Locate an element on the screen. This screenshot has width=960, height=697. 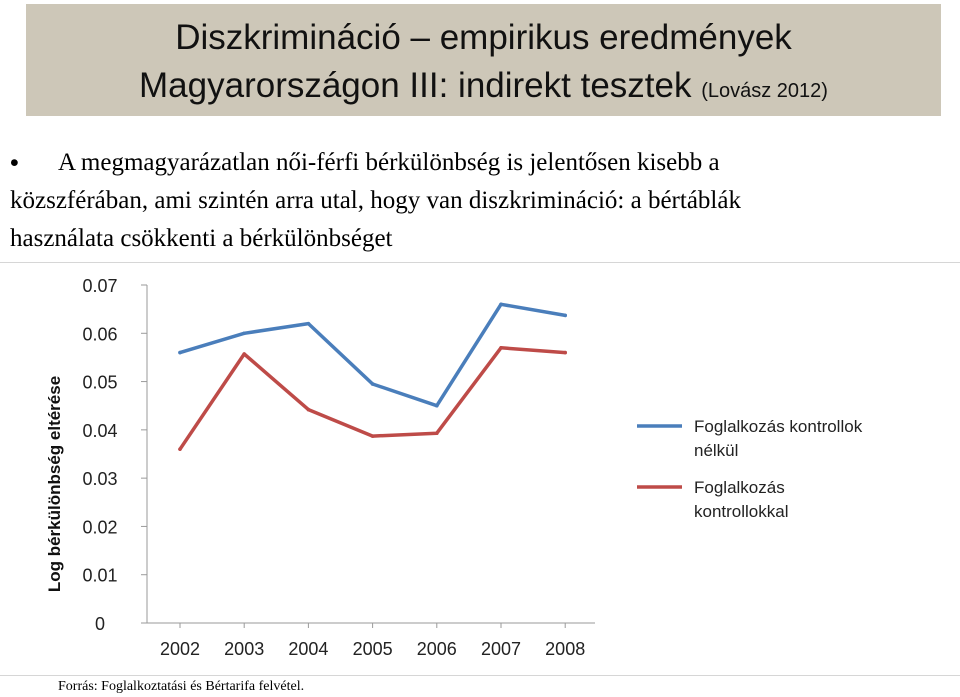
x-tick-label: 2008 is located at coordinates (565, 649).